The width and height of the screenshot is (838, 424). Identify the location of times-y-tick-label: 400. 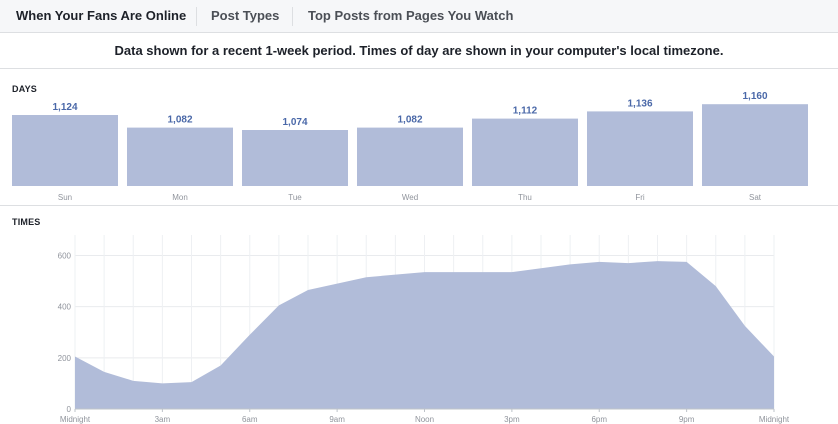
(65, 307).